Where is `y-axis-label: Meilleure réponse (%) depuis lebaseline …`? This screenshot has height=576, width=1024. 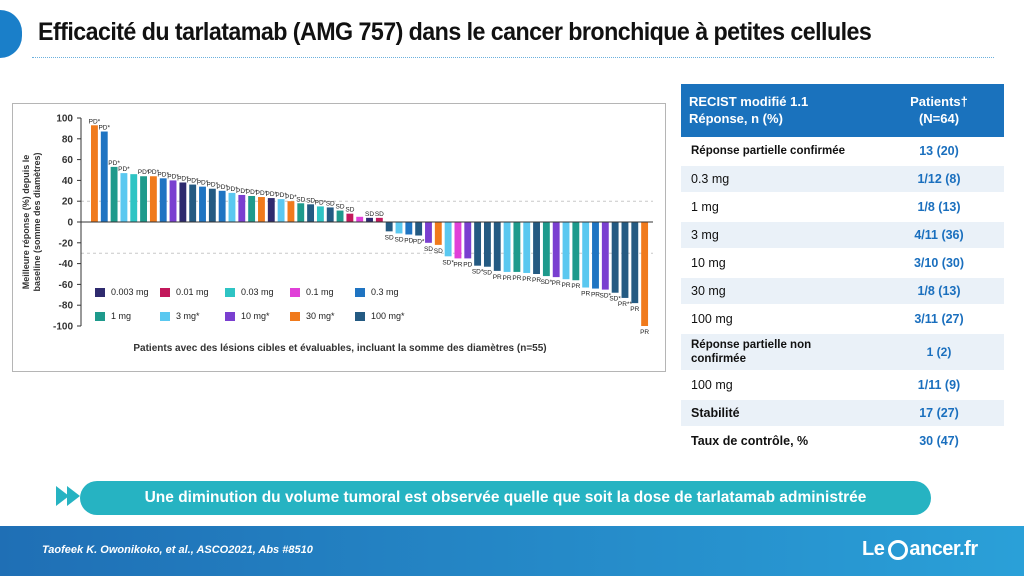 y-axis-label: Meilleure réponse (%) depuis lebaseline … is located at coordinates (31, 221).